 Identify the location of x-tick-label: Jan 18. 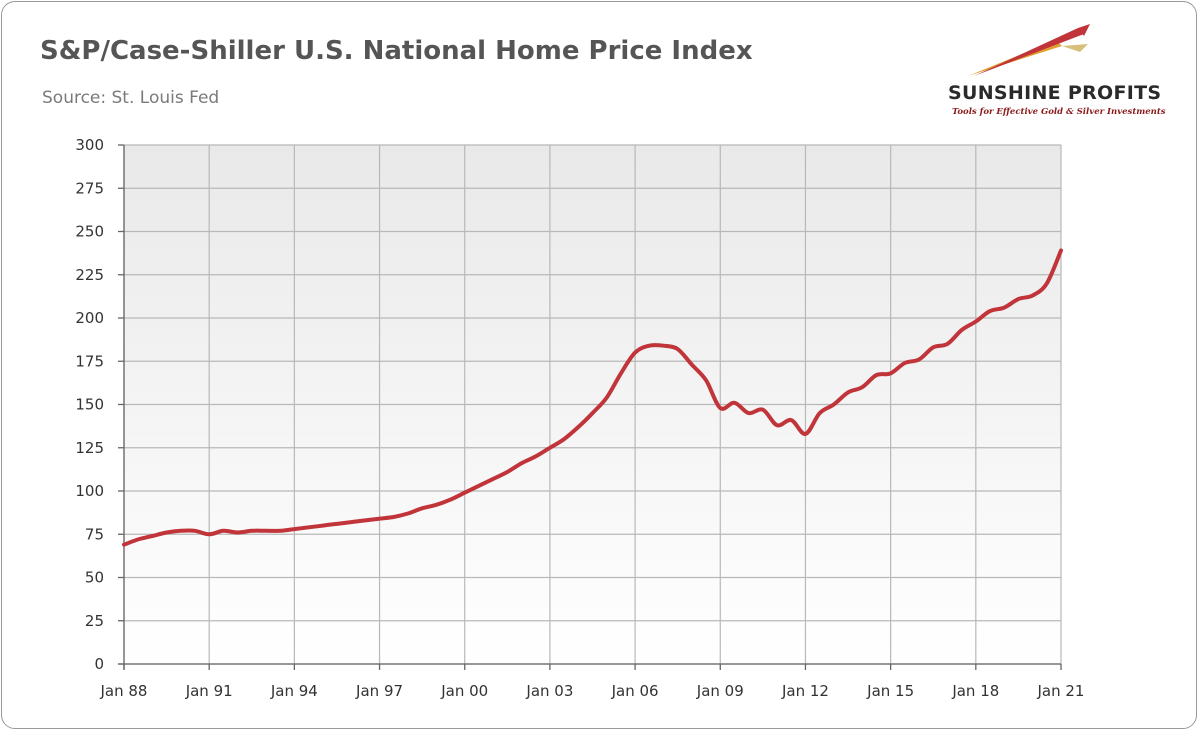
(975, 691).